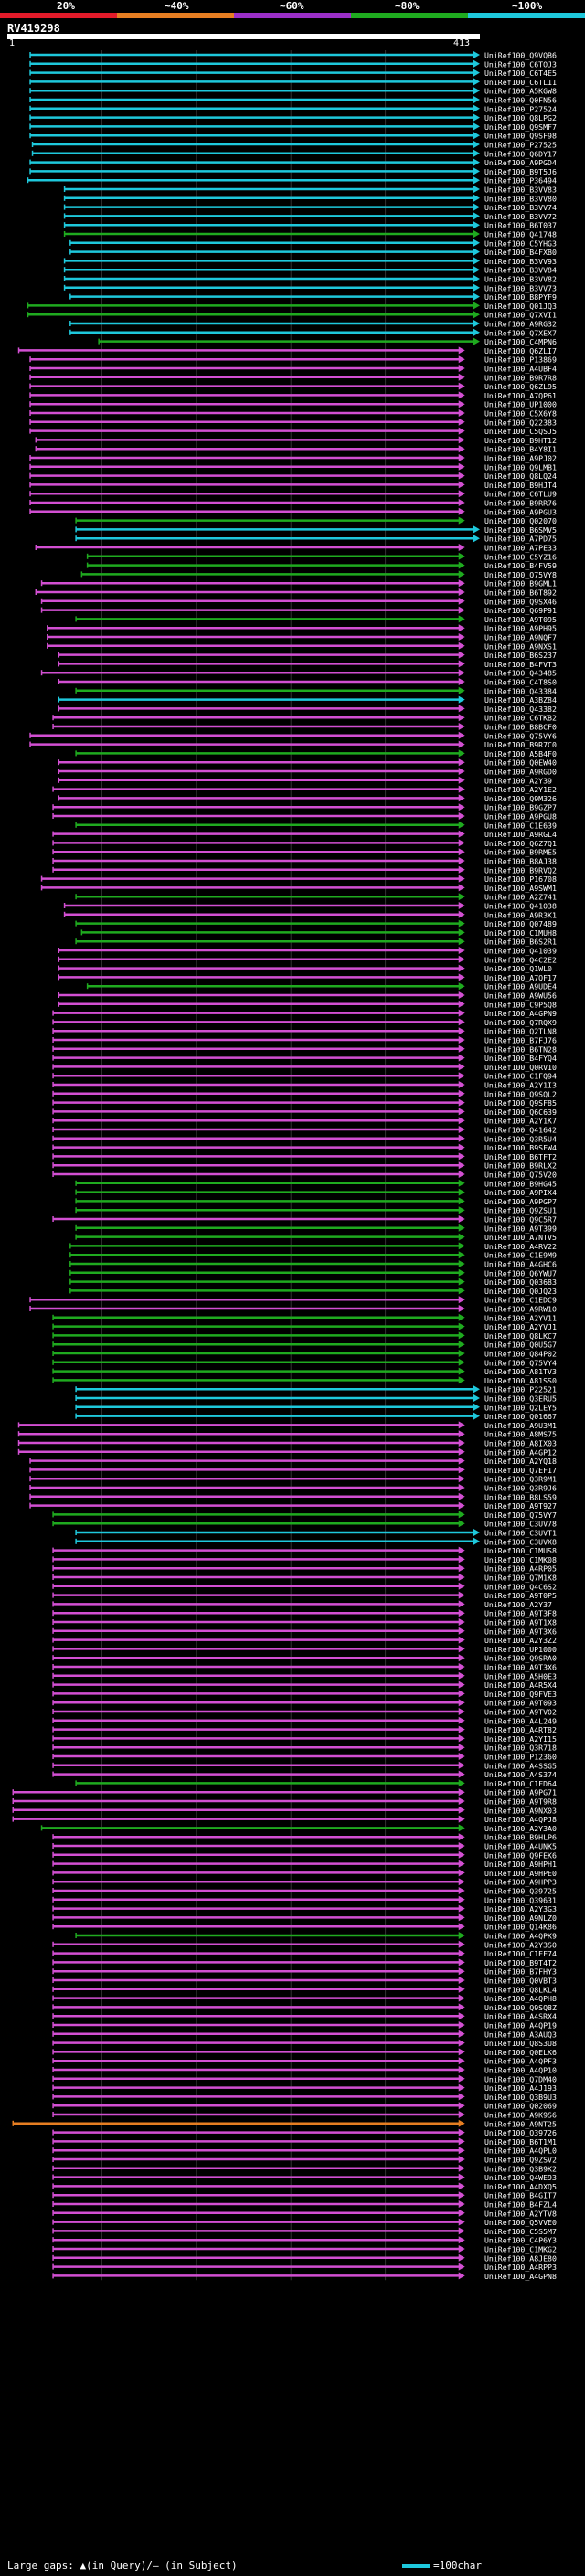  I want to click on hit-label: UniRef100_Q9C5R7, so click(520, 1219).